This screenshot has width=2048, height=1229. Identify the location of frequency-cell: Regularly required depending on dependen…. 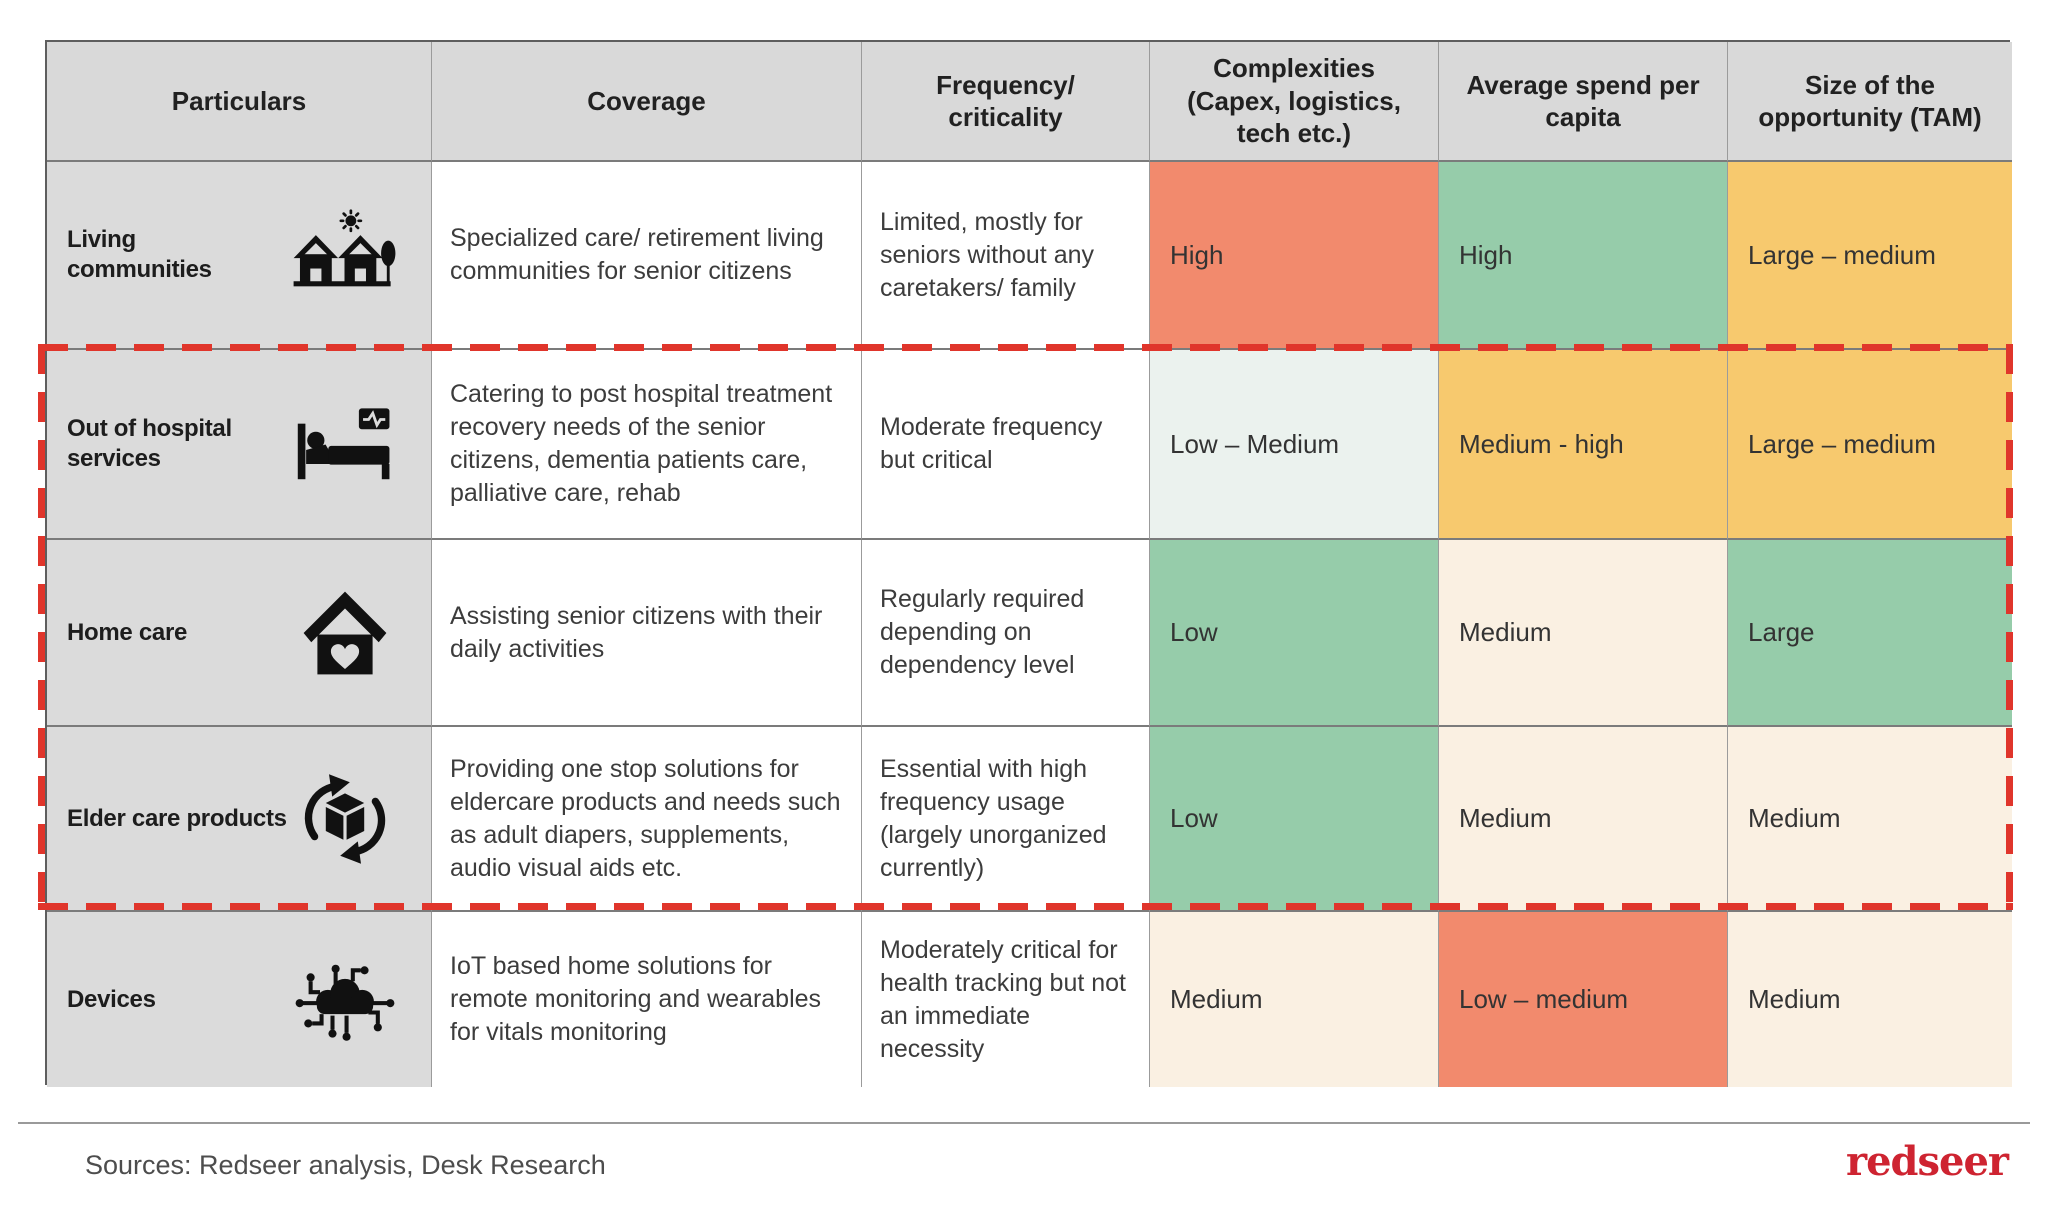
(1006, 633).